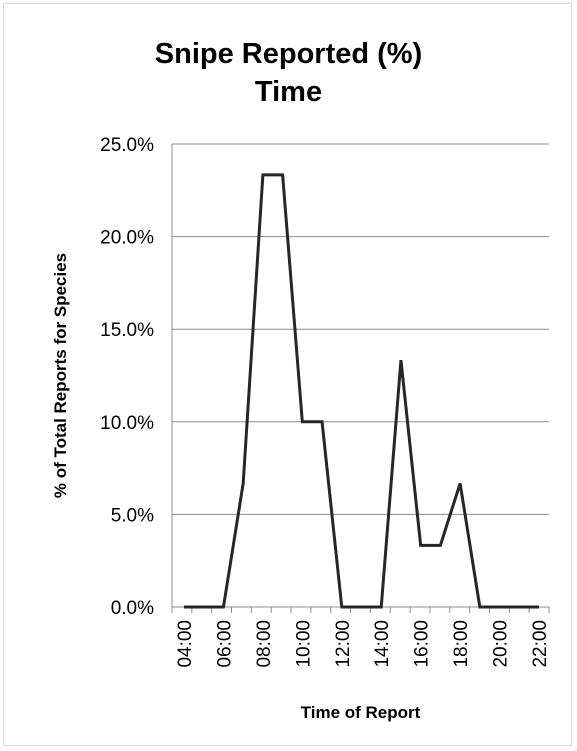 This screenshot has width=577, height=751. What do you see at coordinates (224, 644) in the screenshot?
I see `x-tick-label: 06:00` at bounding box center [224, 644].